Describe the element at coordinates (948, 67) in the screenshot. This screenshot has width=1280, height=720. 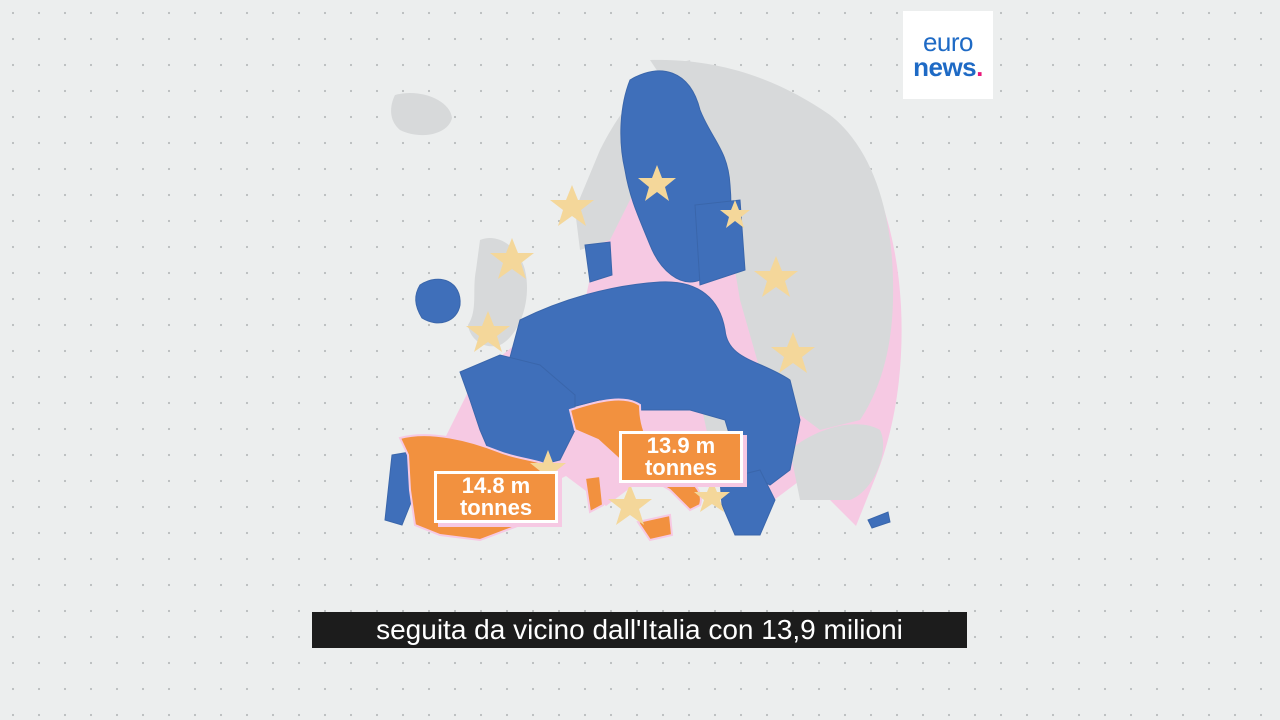
I see `logo-line-news: news.` at that location.